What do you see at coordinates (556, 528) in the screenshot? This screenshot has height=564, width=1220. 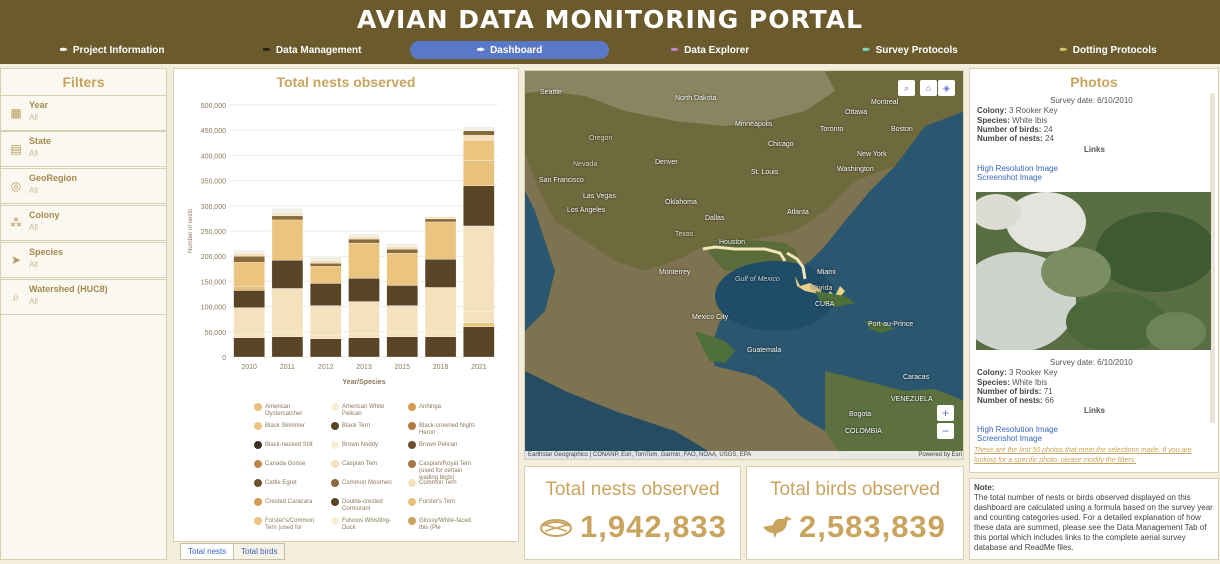 I see `nest-icon` at bounding box center [556, 528].